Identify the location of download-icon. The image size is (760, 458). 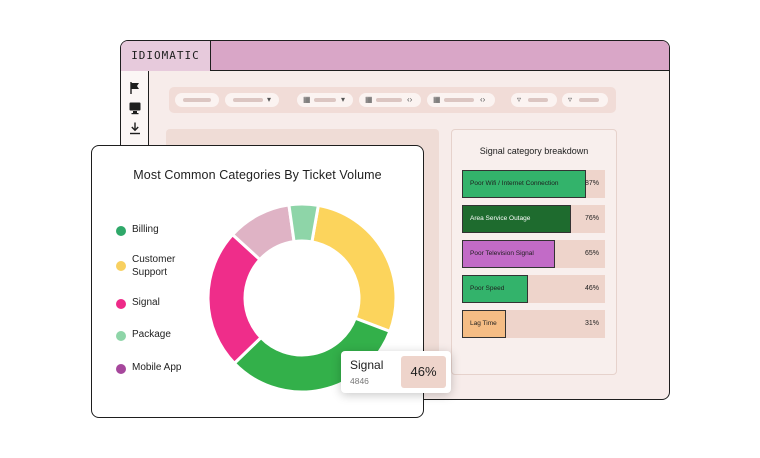
(135, 128).